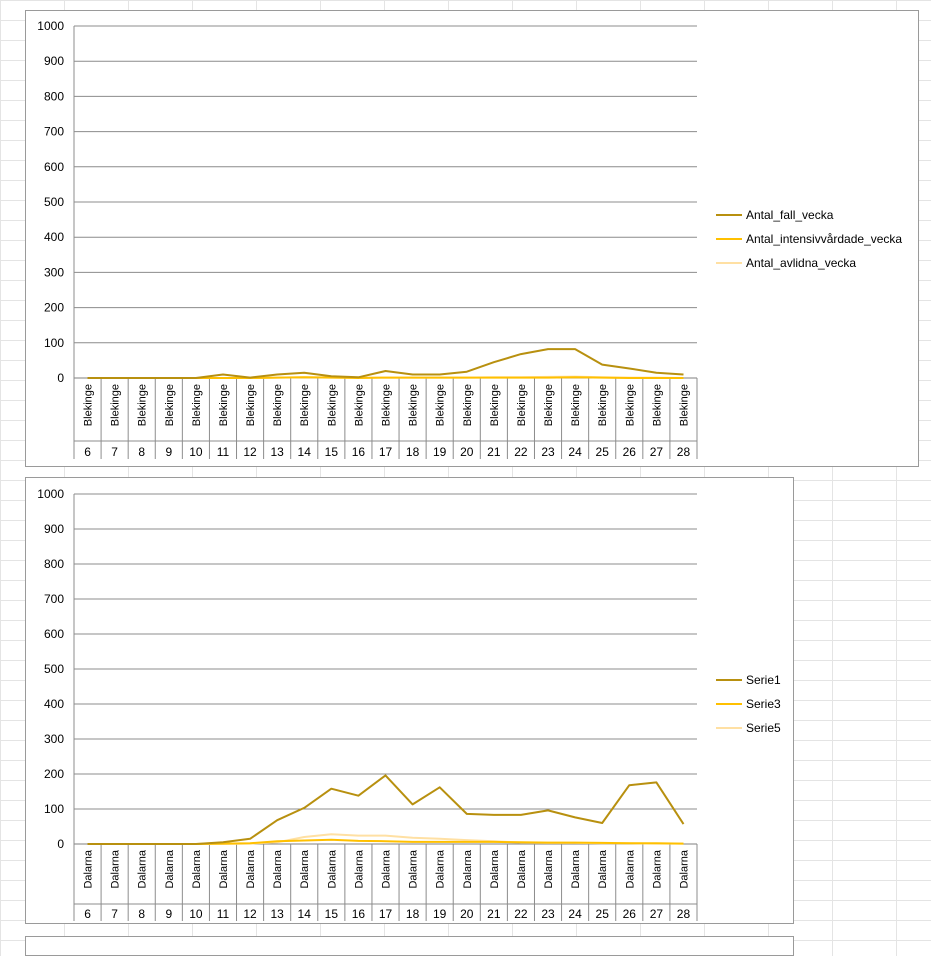 The height and width of the screenshot is (956, 931). I want to click on y-tick-label: 1000, so click(50, 26).